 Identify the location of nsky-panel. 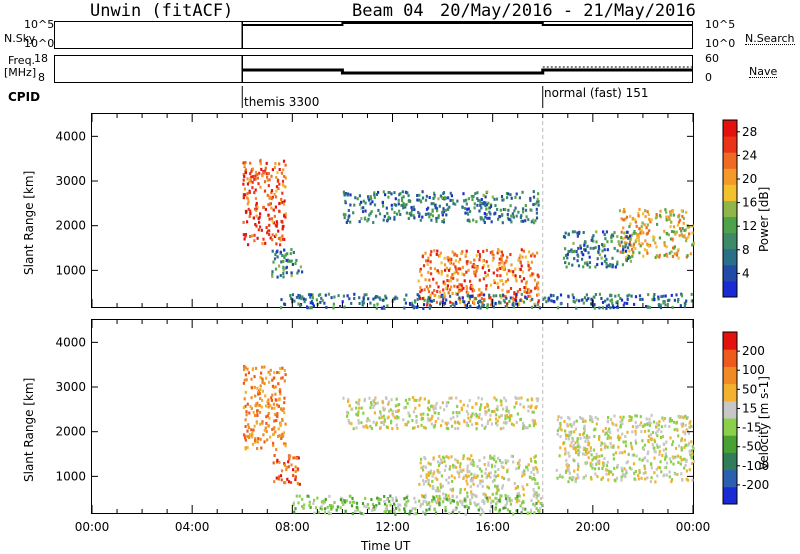
(373, 35).